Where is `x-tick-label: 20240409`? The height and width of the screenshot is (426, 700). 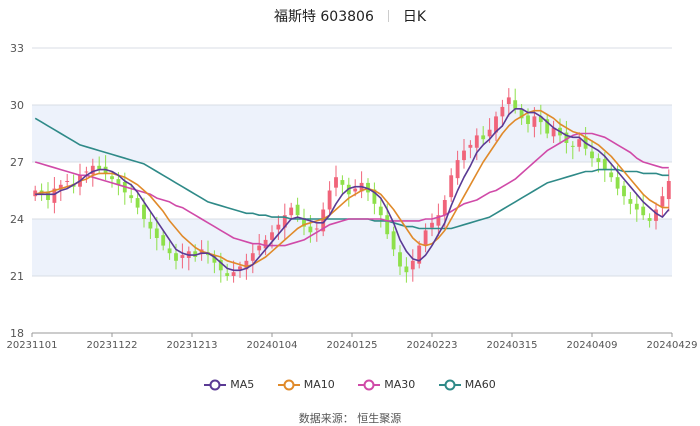
x-tick-label: 20240409 is located at coordinates (592, 345).